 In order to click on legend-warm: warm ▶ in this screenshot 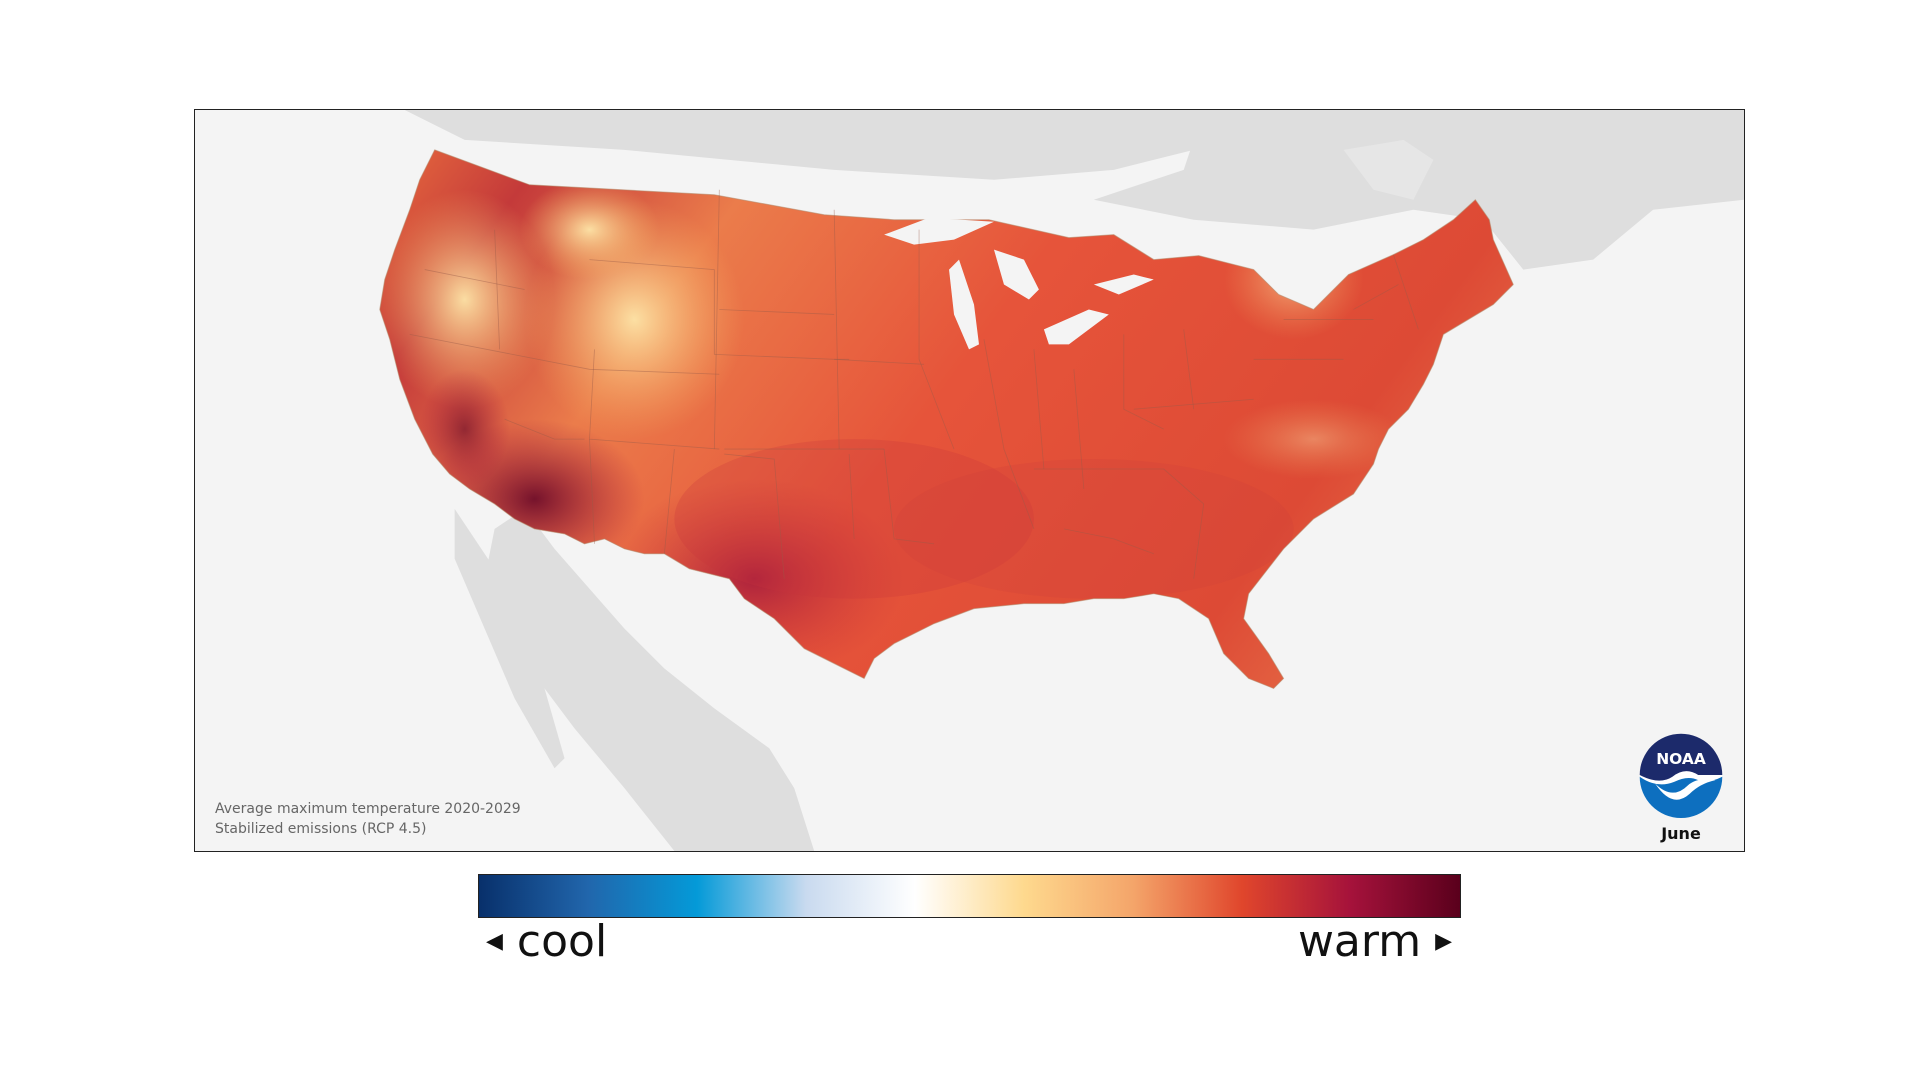, I will do `click(1375, 941)`.